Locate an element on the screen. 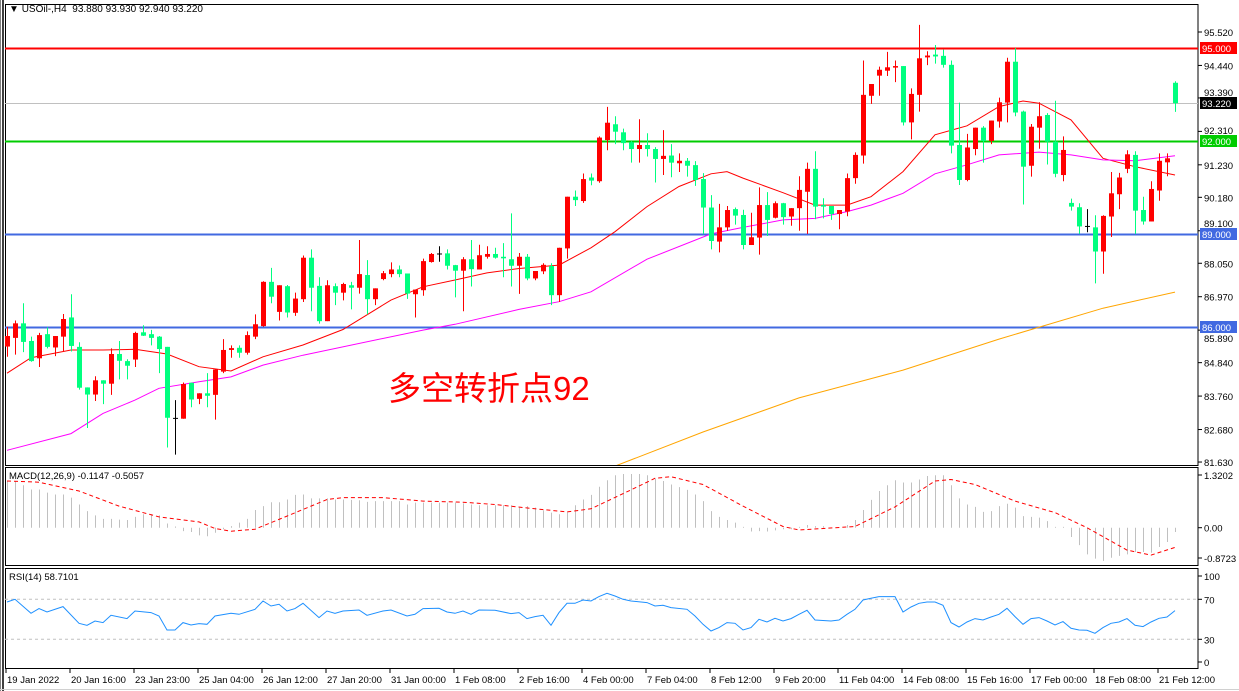 This screenshot has height=691, width=1239. rsi-tick-label: 0 is located at coordinates (1206, 663).